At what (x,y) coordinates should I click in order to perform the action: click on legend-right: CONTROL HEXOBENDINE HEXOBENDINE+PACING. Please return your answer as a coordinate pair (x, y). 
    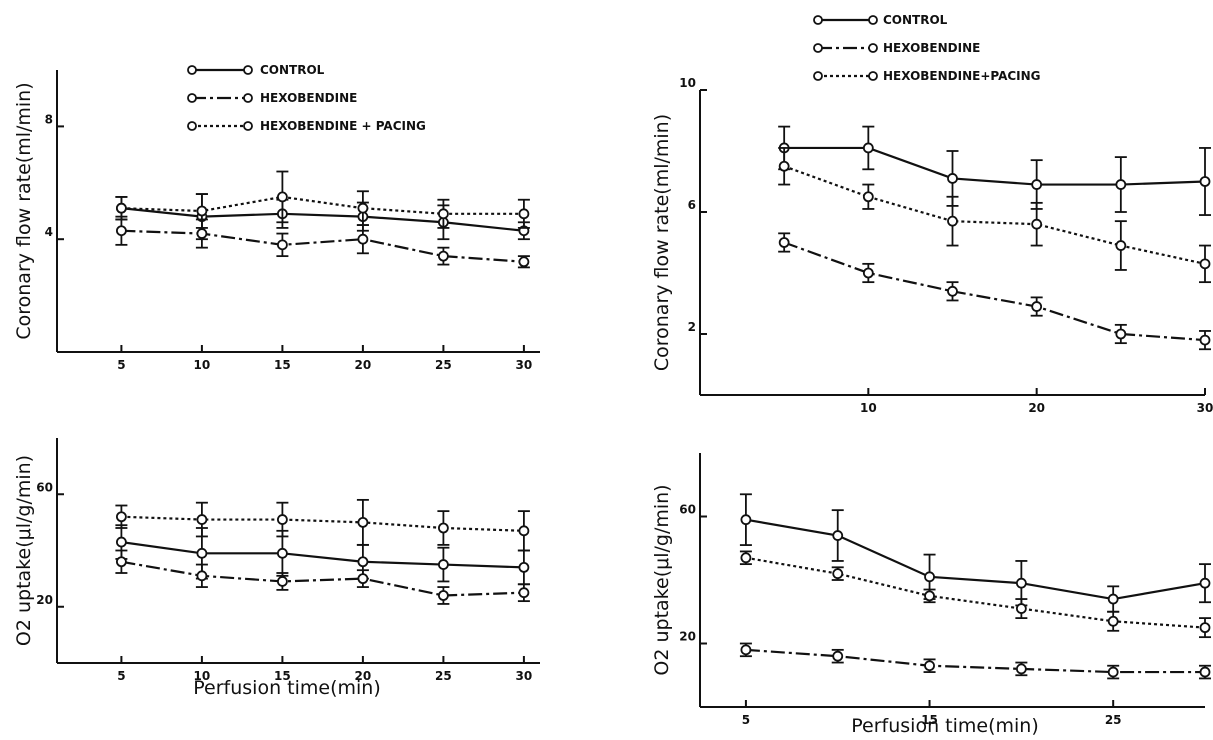
    Looking at the image, I should click on (927, 48).